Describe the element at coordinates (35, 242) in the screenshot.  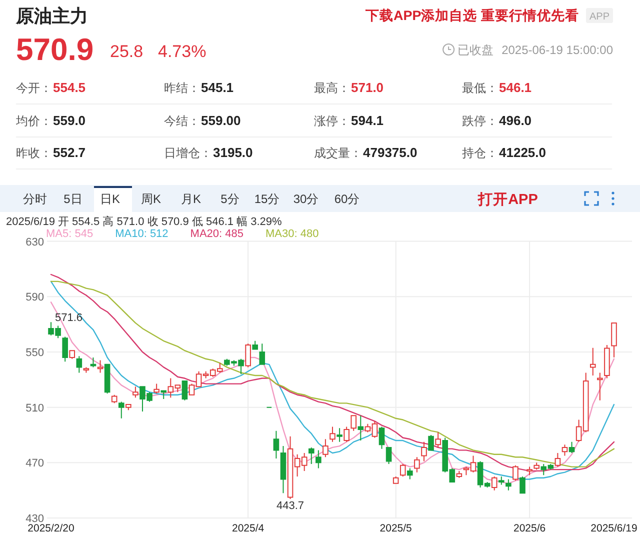
I see `y-tick-label: 630` at that location.